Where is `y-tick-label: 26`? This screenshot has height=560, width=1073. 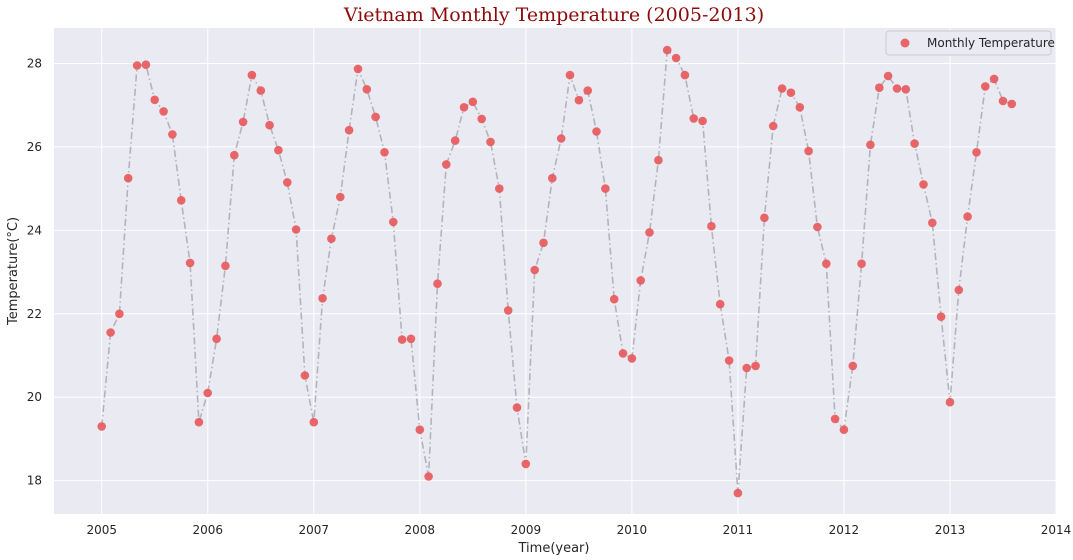 y-tick-label: 26 is located at coordinates (34, 147).